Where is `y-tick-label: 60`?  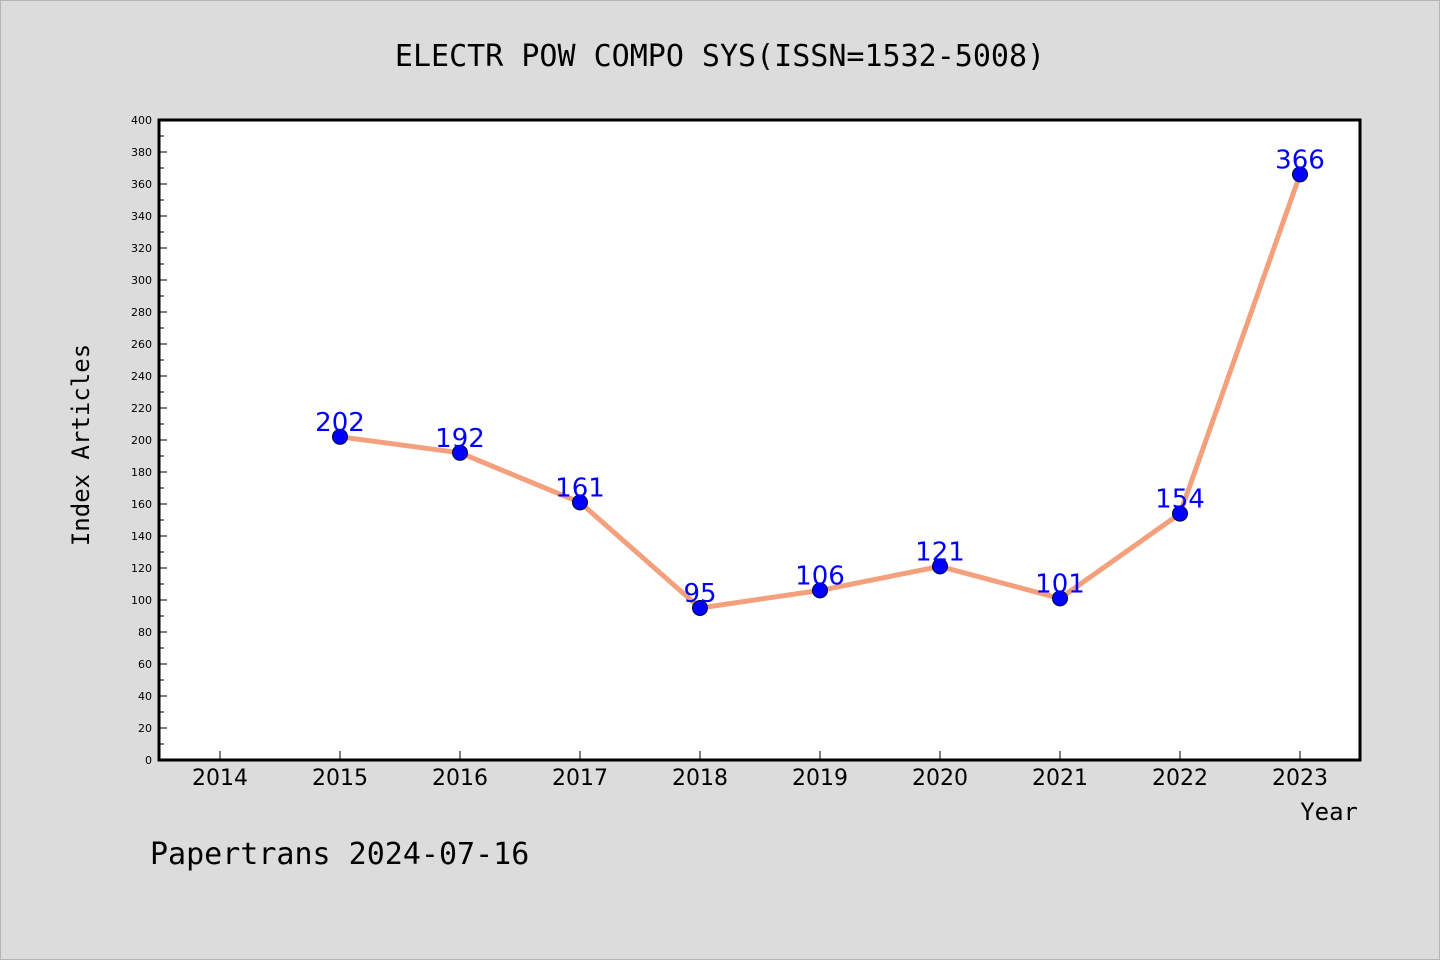
y-tick-label: 60 is located at coordinates (145, 664).